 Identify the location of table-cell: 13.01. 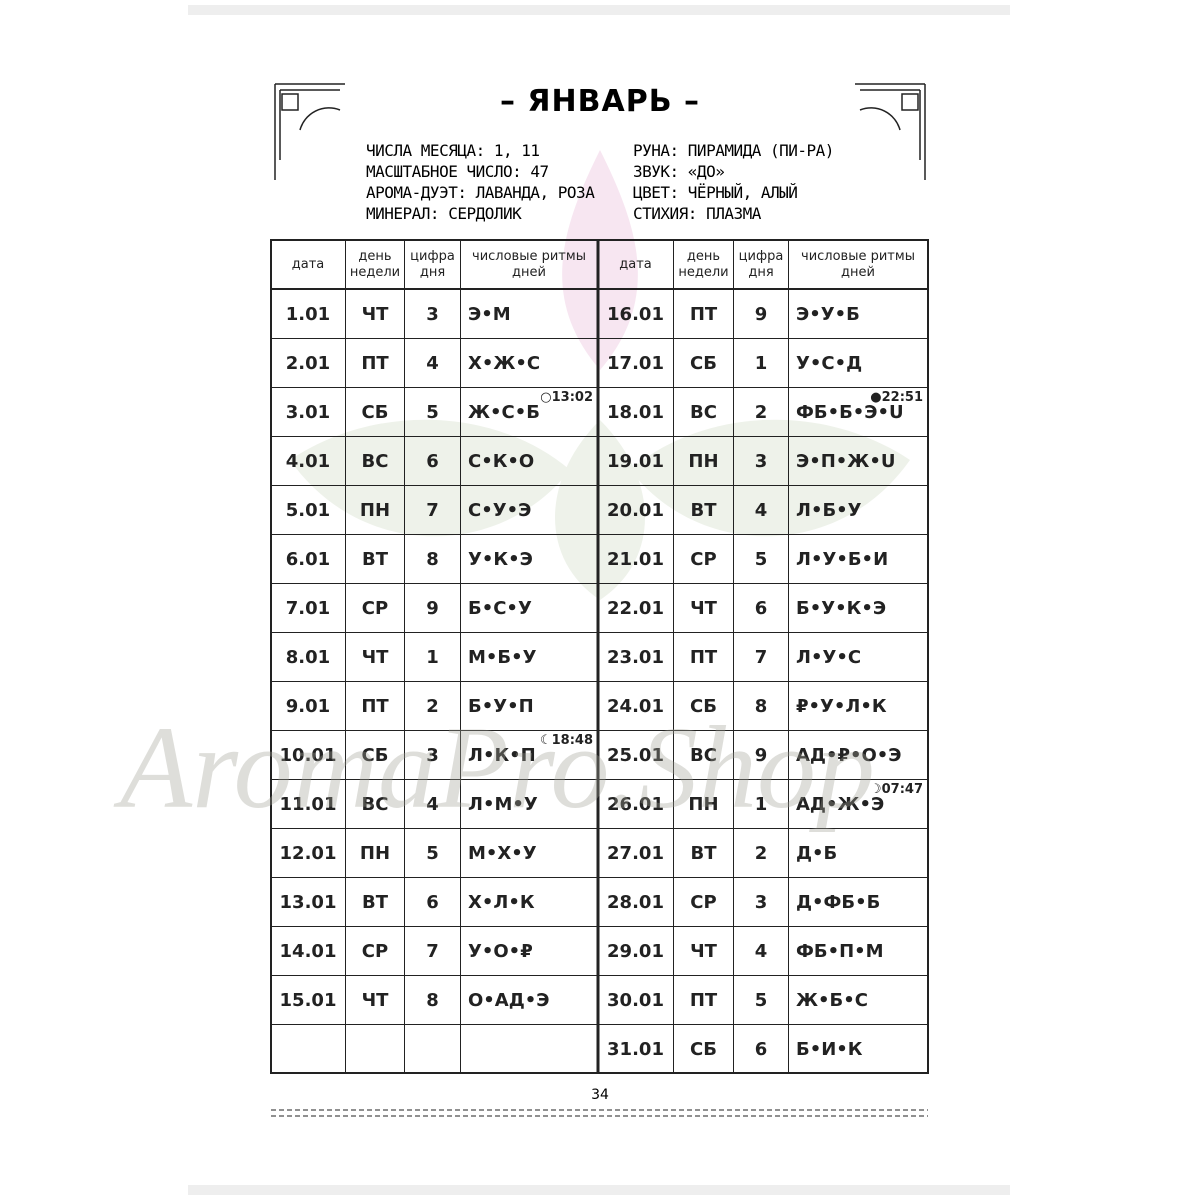
(308, 902).